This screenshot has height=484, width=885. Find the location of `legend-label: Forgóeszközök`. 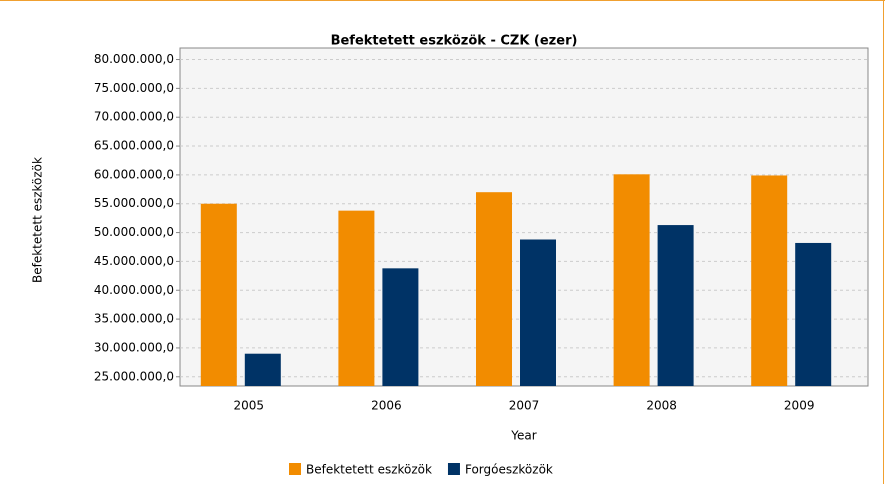

legend-label: Forgóeszközök is located at coordinates (509, 470).